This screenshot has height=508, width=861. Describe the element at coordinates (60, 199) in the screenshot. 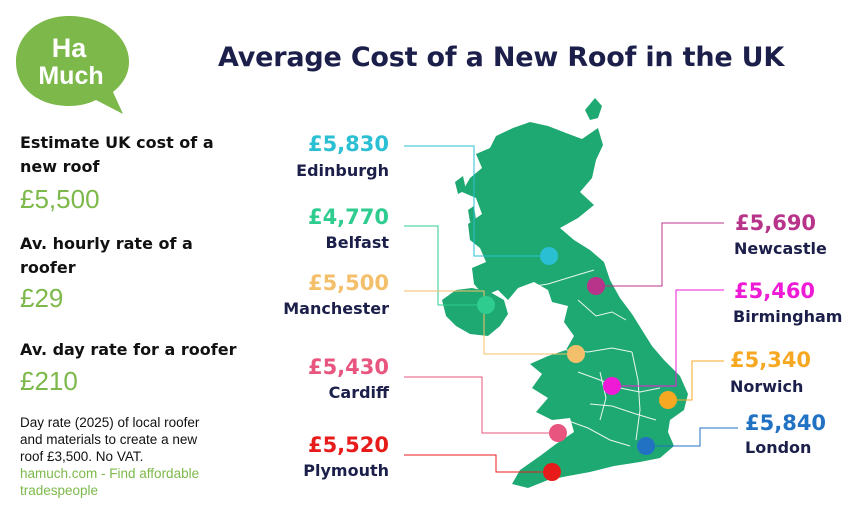

I see `cost-value: £5,500` at that location.